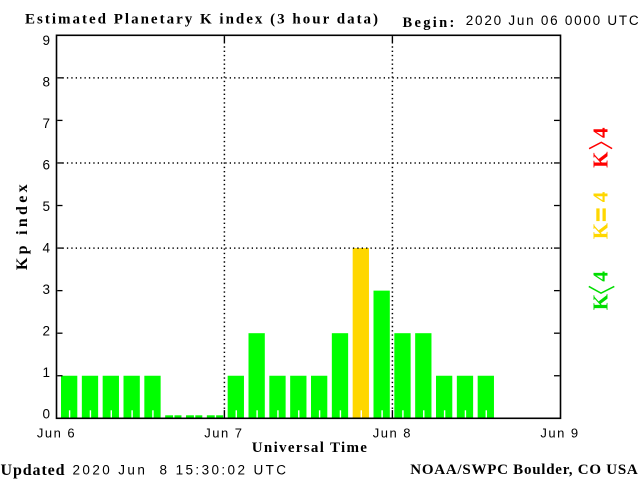 The width and height of the screenshot is (640, 480). What do you see at coordinates (56, 432) in the screenshot?
I see `svg-text: Jun 6` at bounding box center [56, 432].